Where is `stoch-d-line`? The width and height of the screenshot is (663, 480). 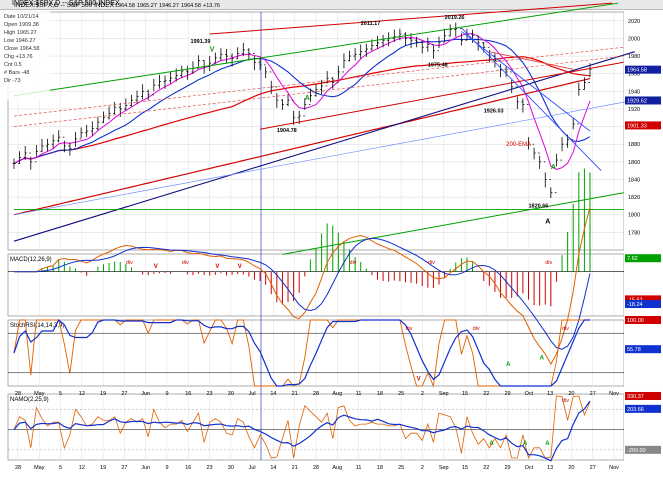
stoch-d-line is located at coordinates (301, 353).